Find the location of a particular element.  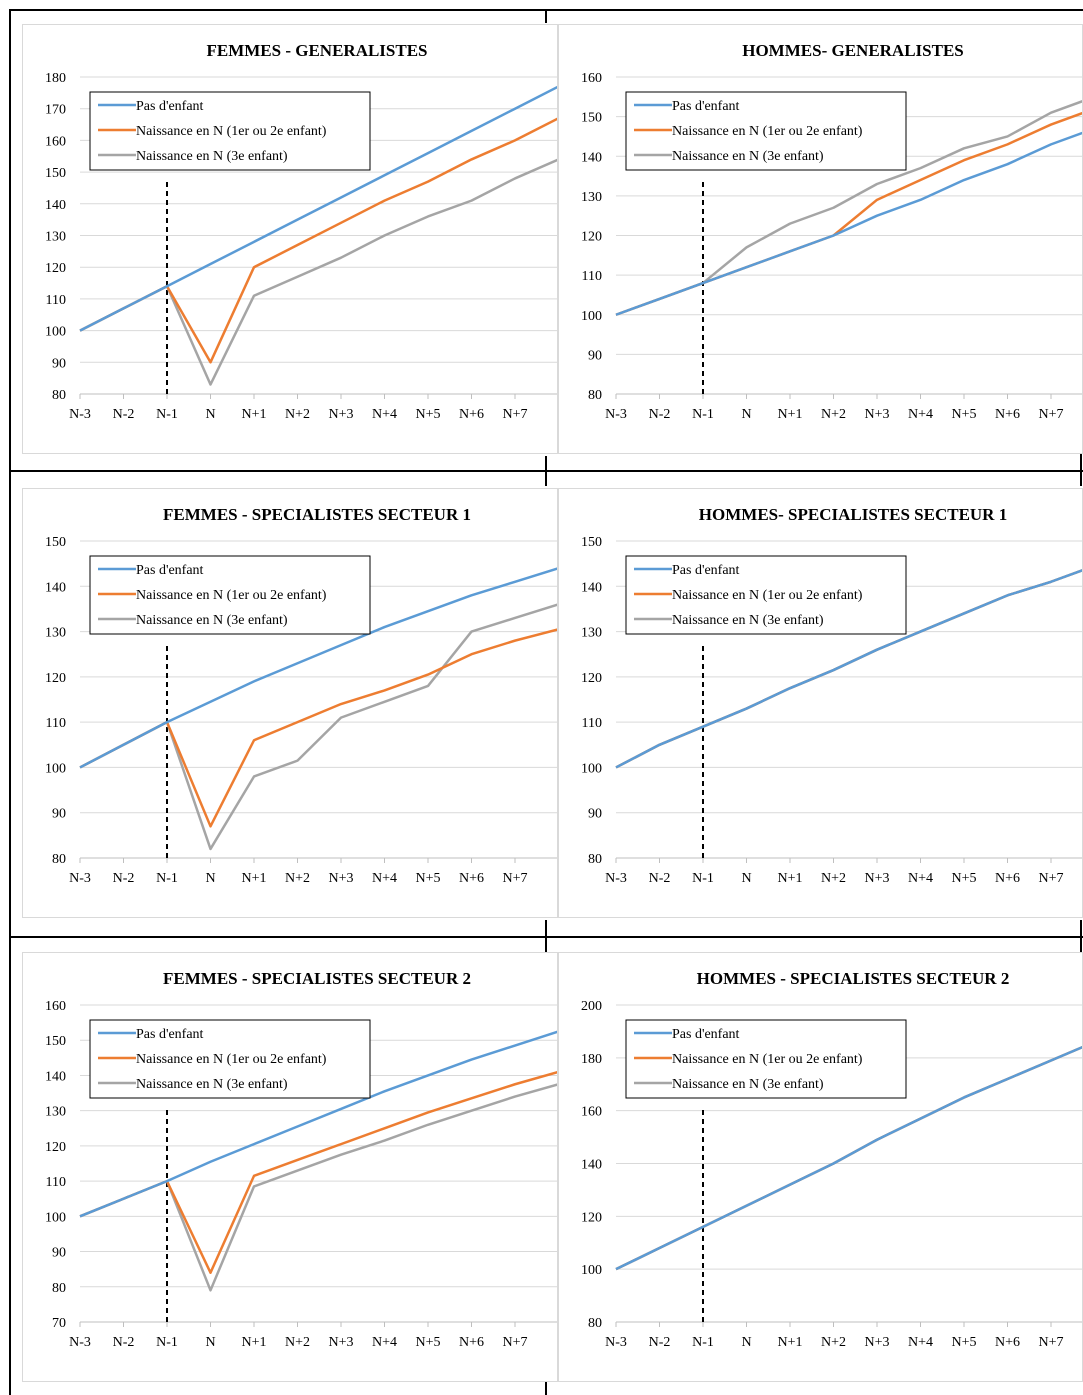

y-tick-label: 170 is located at coordinates (55, 110).